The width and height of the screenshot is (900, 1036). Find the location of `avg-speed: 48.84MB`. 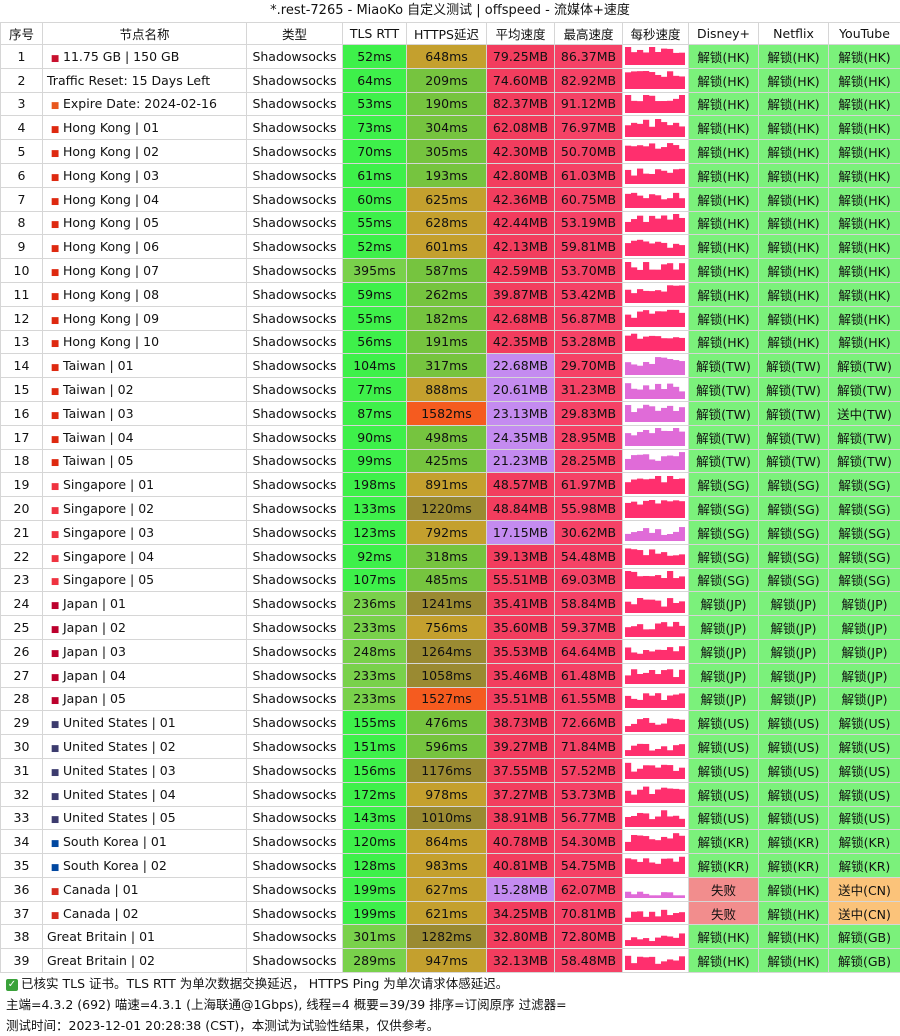

avg-speed: 48.84MB is located at coordinates (521, 509).